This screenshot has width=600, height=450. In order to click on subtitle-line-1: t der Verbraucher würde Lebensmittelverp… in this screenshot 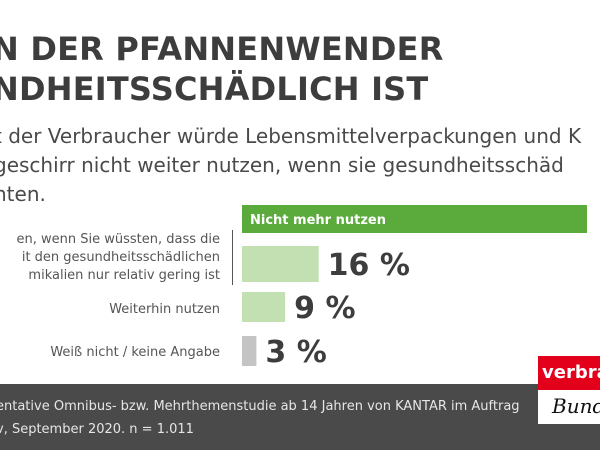, I will do `click(291, 136)`.